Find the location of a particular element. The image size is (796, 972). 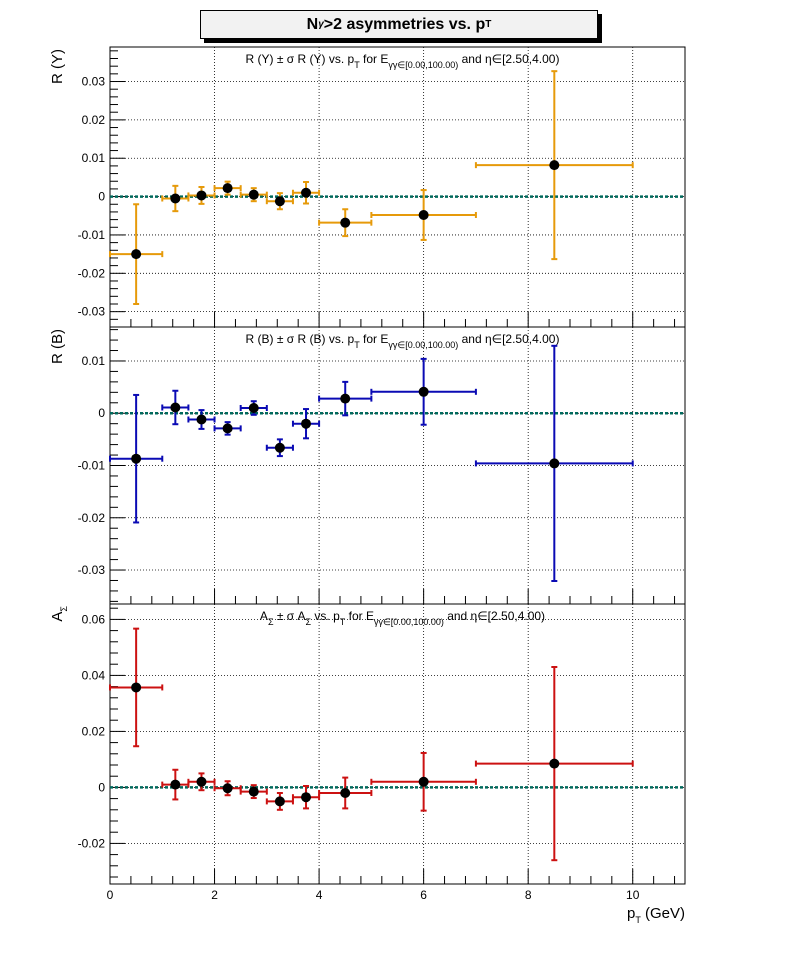

y-tick-label: 0.04 is located at coordinates (94, 675).